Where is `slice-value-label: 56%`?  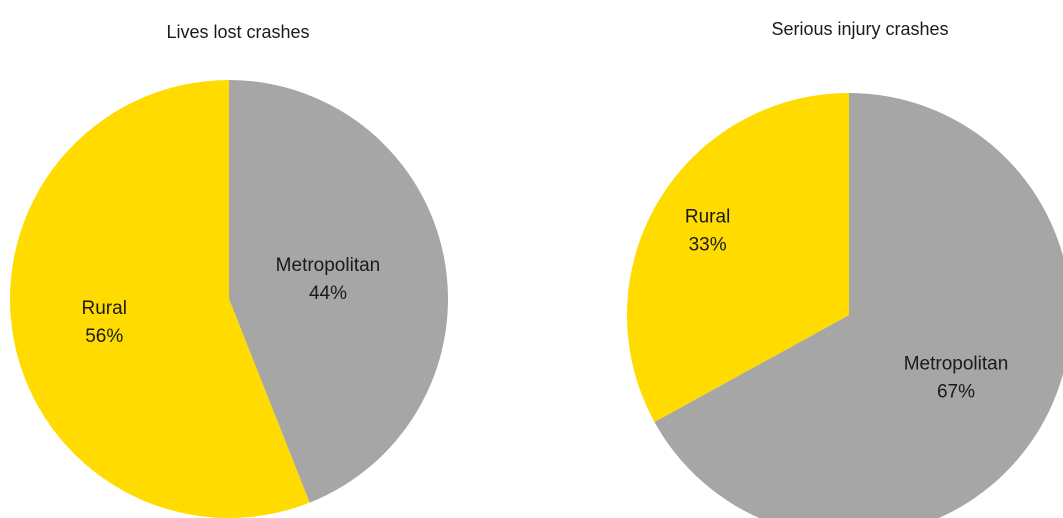 slice-value-label: 56% is located at coordinates (104, 336).